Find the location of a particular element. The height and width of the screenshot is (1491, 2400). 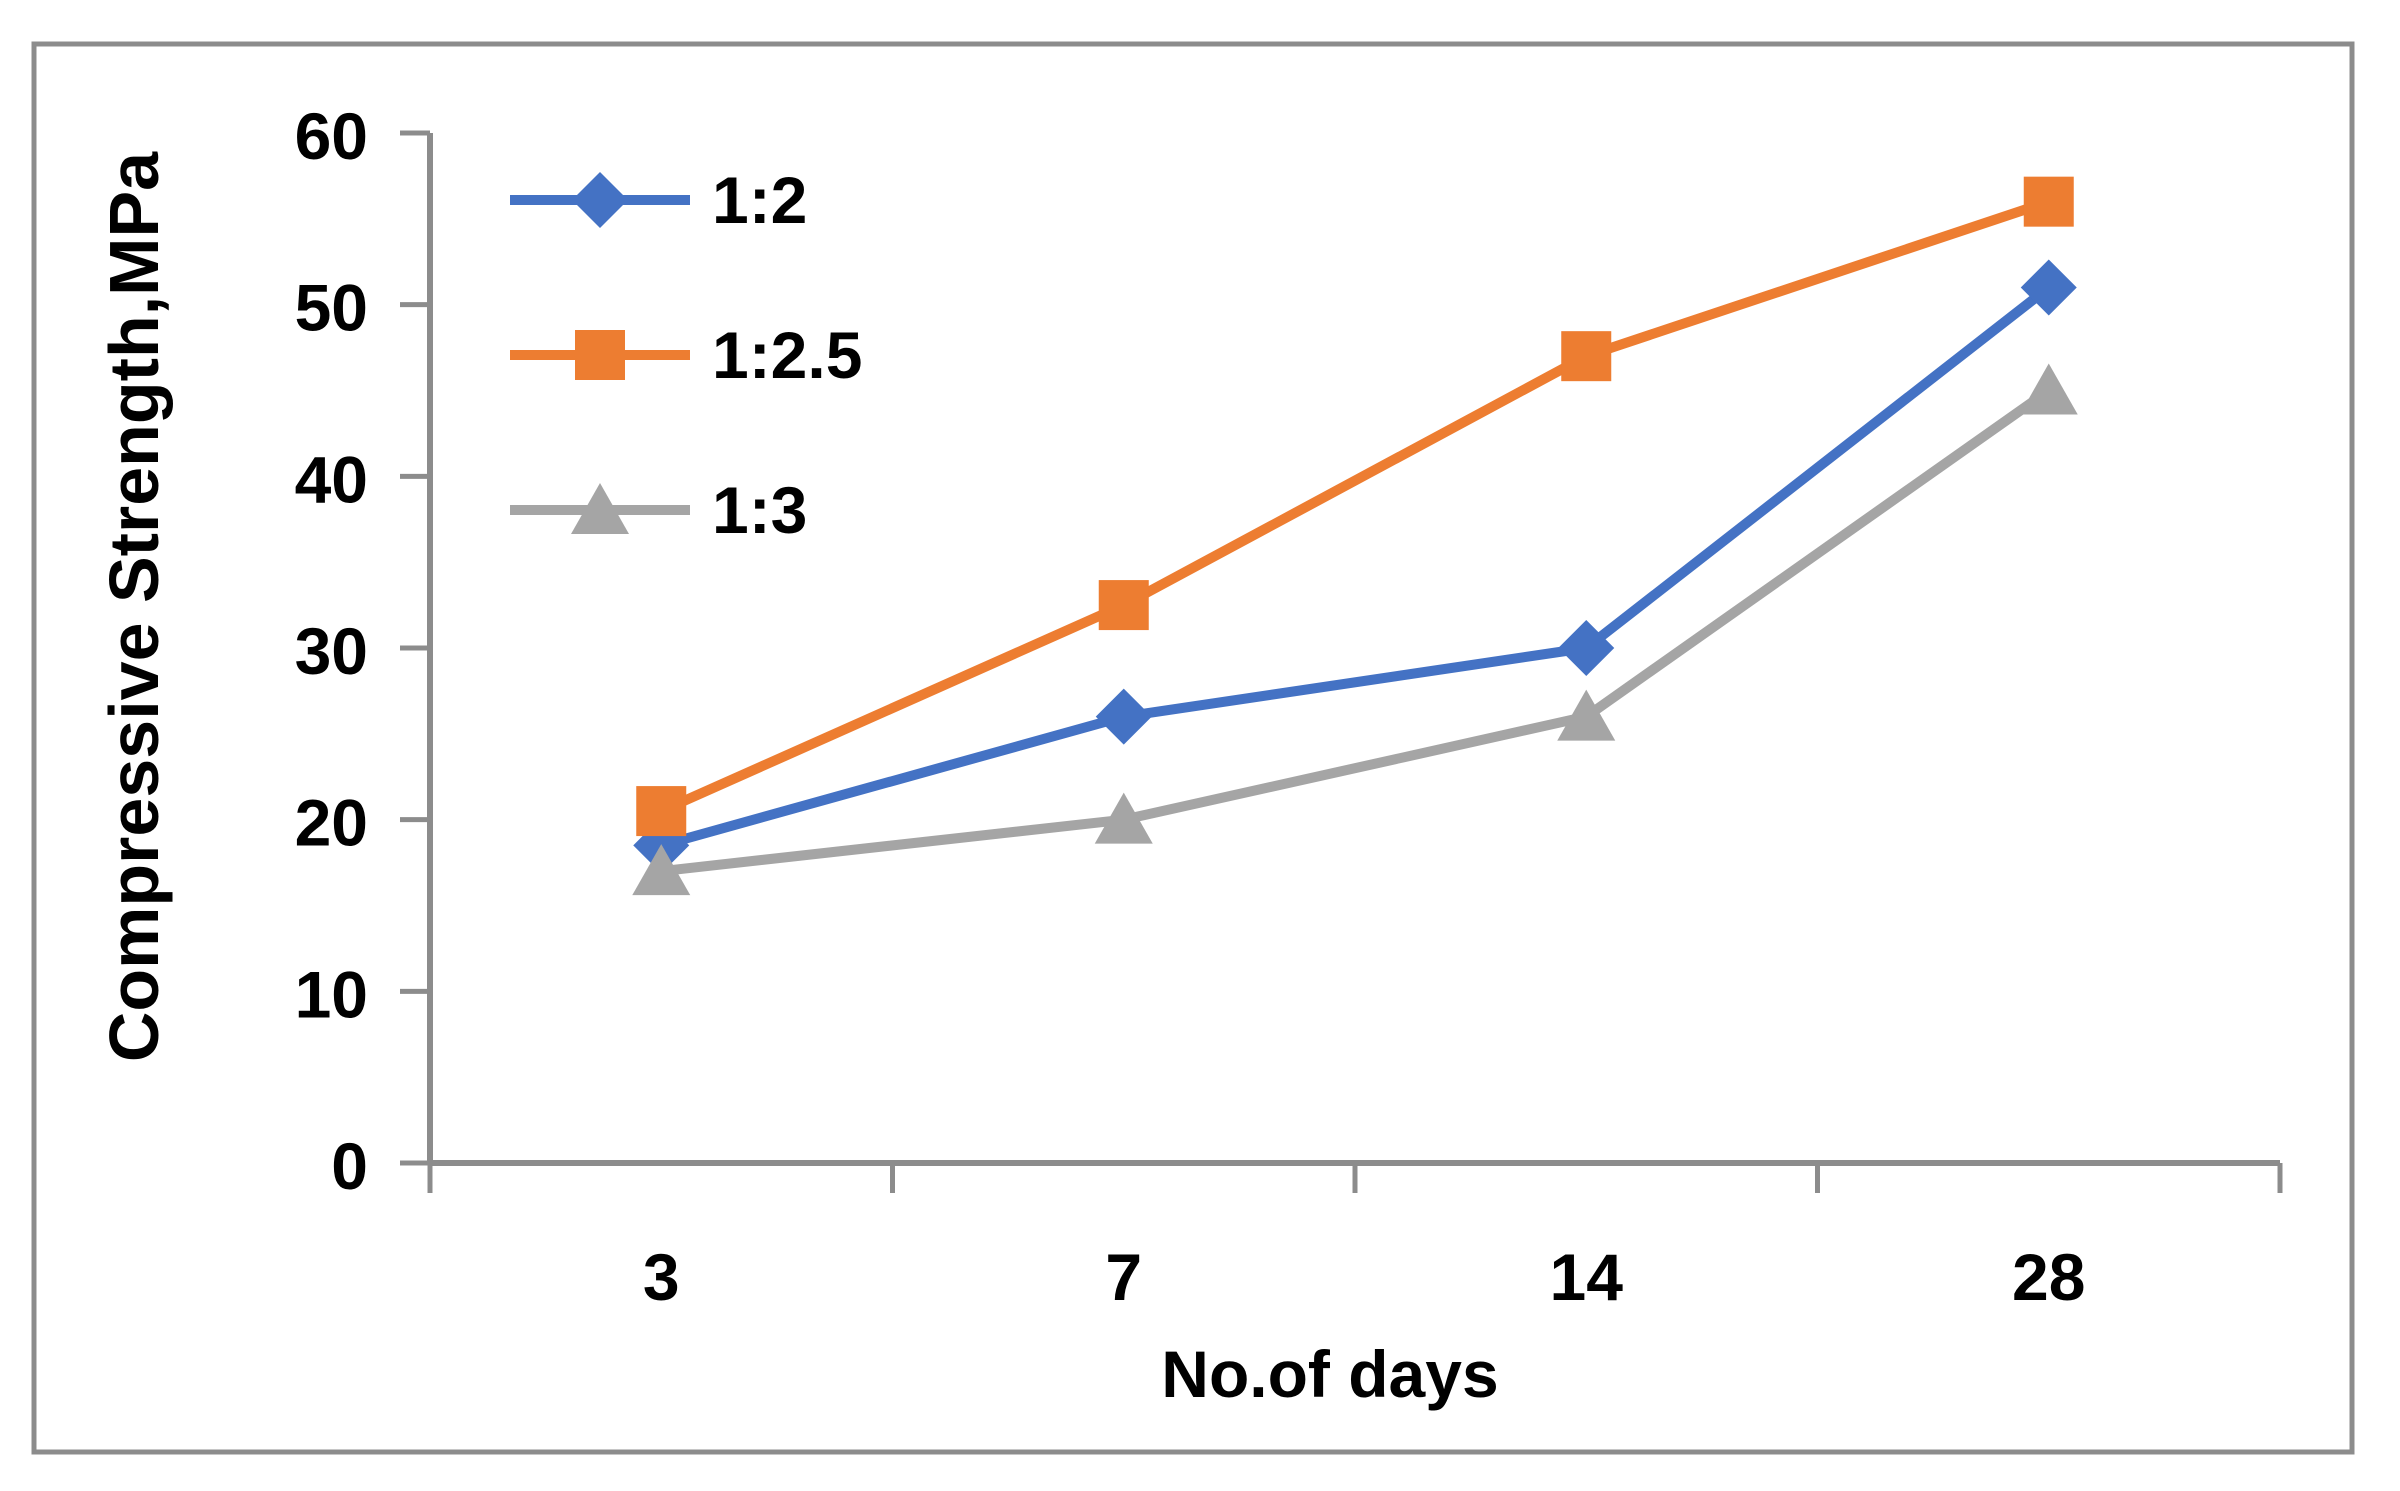

x-tick-label: 7 is located at coordinates (1123, 1277).